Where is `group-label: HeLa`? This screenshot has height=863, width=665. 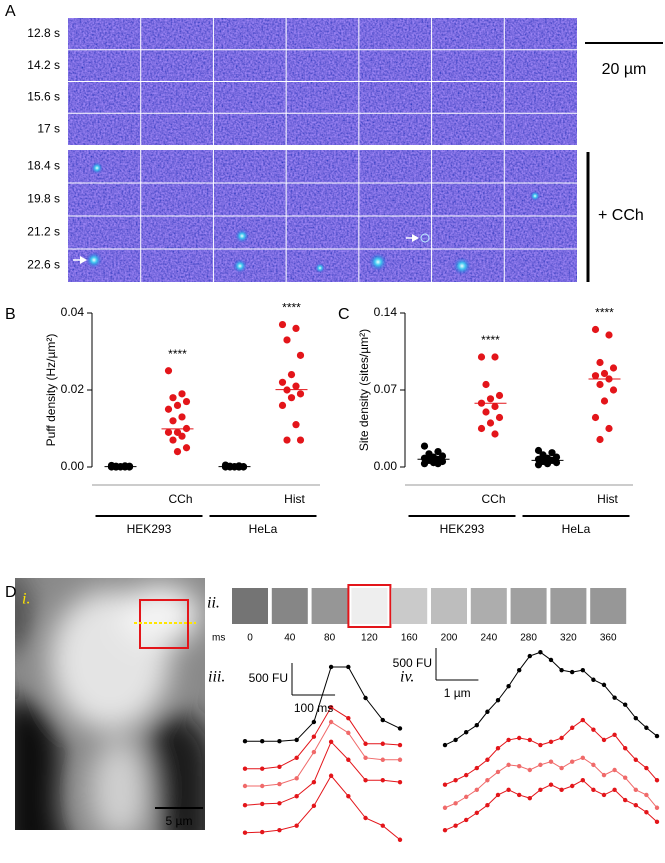
group-label: HeLa is located at coordinates (576, 529).